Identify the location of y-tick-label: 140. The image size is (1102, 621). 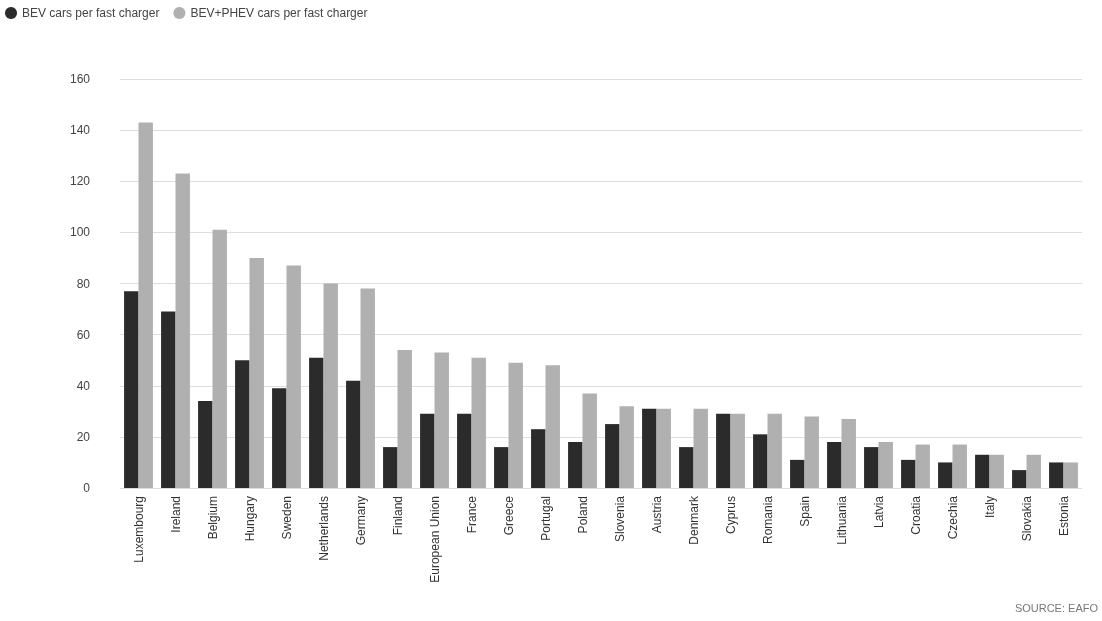
(80, 130).